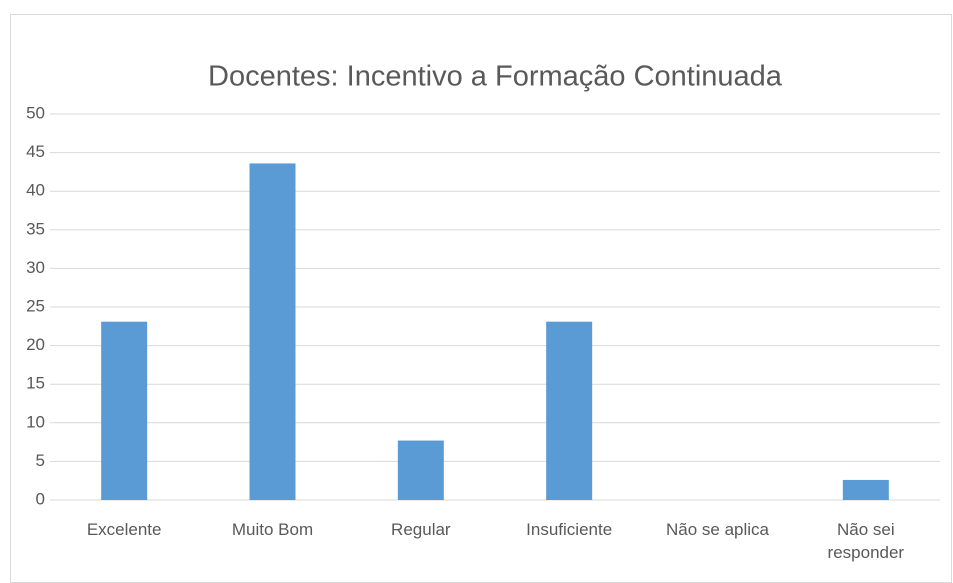 The height and width of the screenshot is (583, 953). What do you see at coordinates (35, 344) in the screenshot?
I see `y-tick-label: 20` at bounding box center [35, 344].